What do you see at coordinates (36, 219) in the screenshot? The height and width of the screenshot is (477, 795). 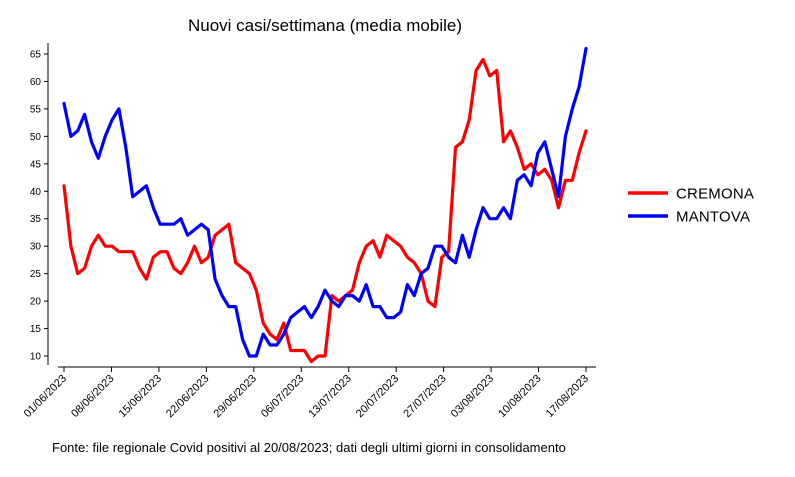 I see `y-tick-label: 35` at bounding box center [36, 219].